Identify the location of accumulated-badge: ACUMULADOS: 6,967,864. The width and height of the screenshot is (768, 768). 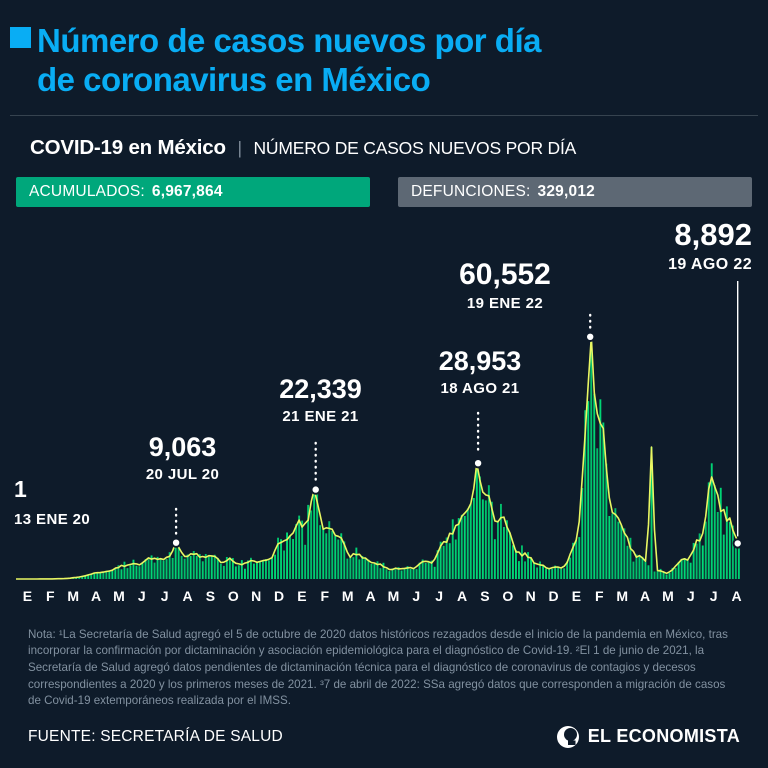
(193, 191).